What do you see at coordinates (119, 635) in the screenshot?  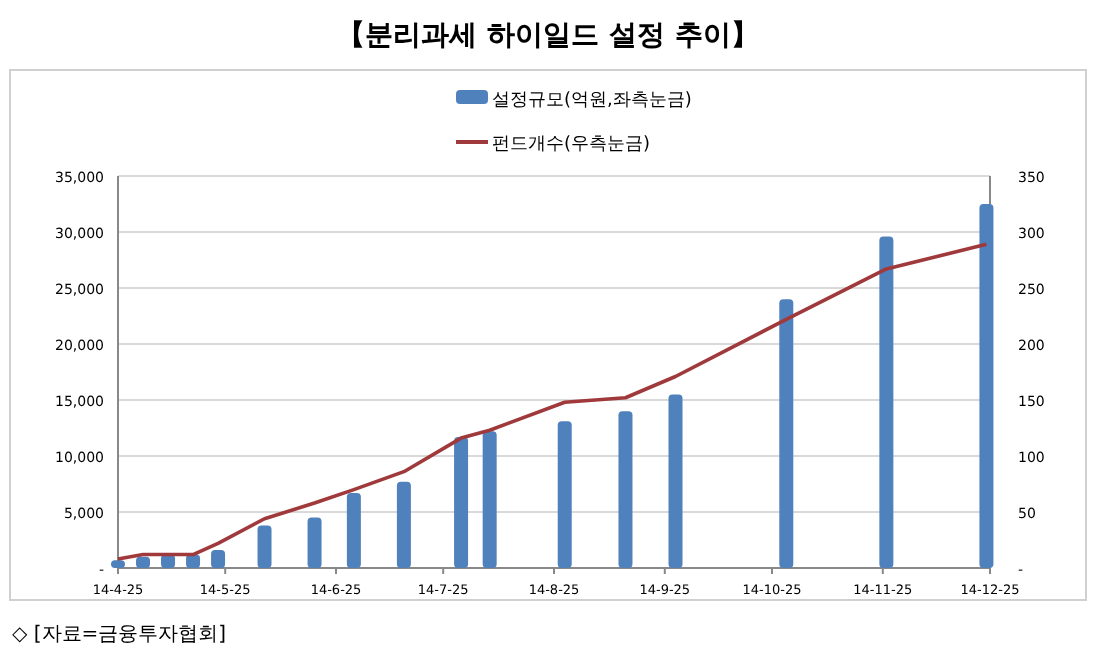 I see `text: ◇ [자료=금융투자협회]` at bounding box center [119, 635].